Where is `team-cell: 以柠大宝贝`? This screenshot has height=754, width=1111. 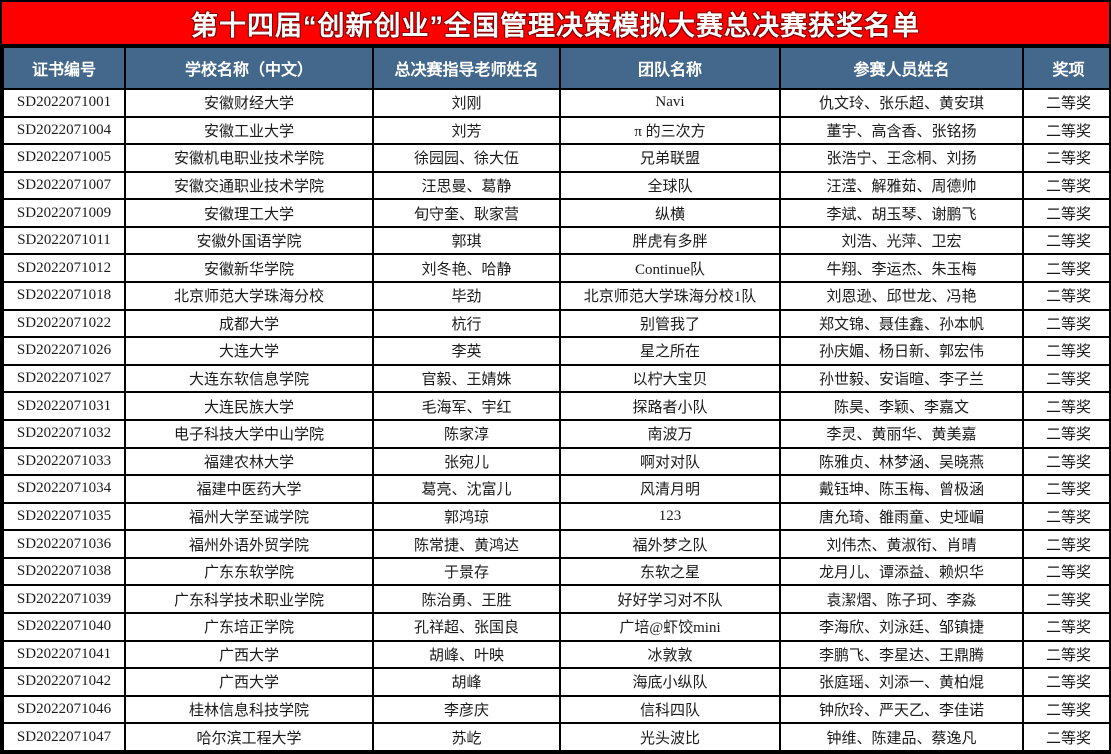 team-cell: 以柠大宝贝 is located at coordinates (670, 378).